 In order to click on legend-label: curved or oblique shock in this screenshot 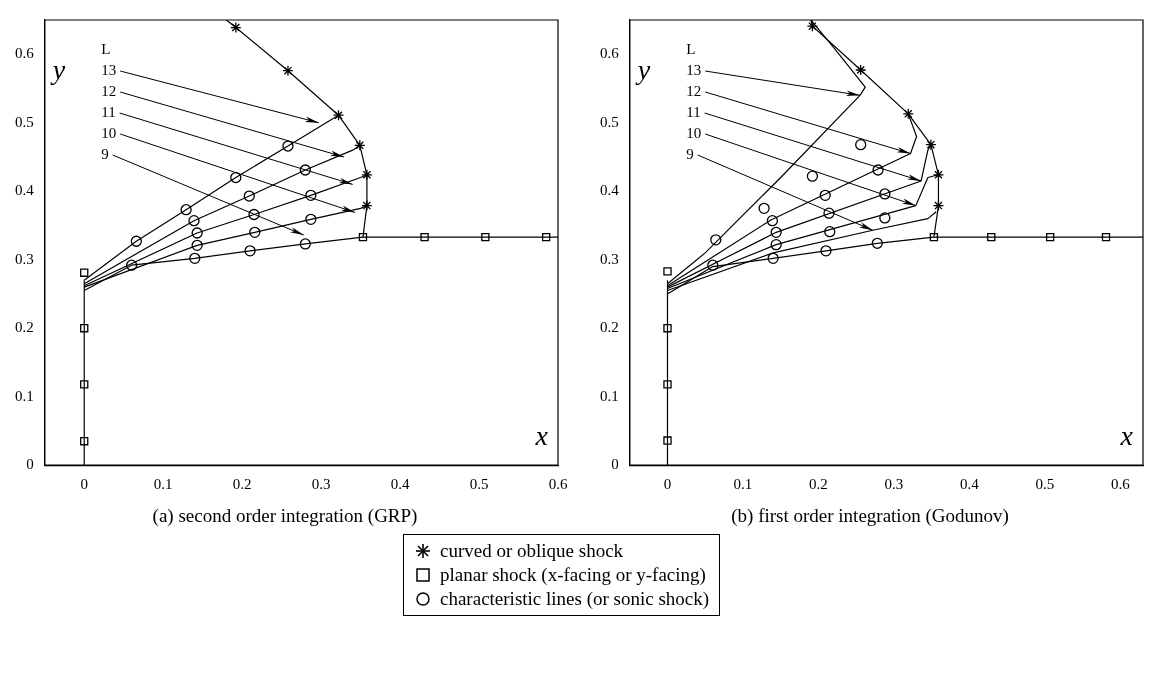, I will do `click(532, 551)`.